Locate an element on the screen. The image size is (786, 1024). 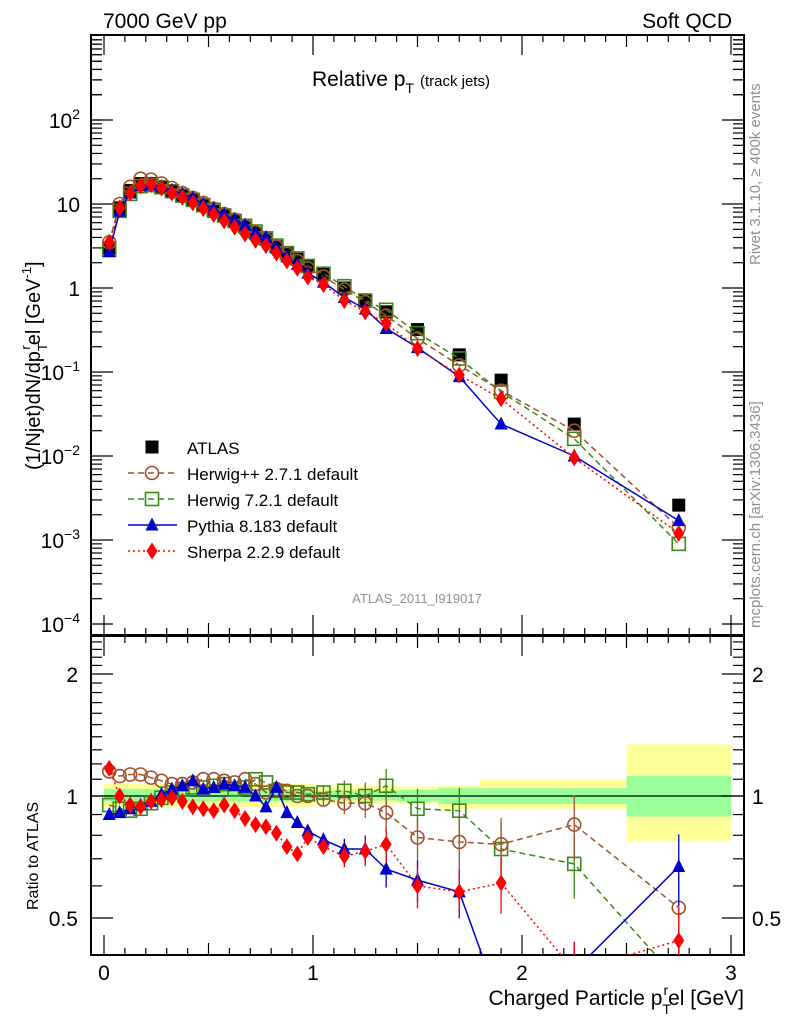
ratio-series-herwig-2-7-1-default is located at coordinates (394, 856).